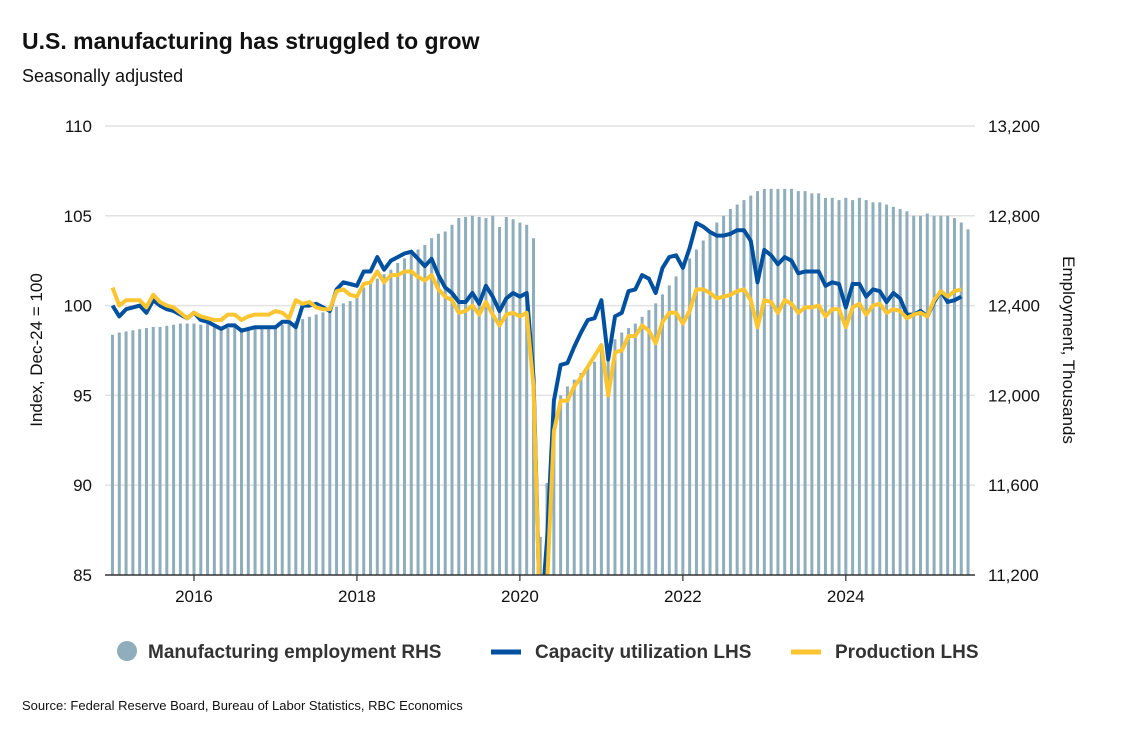 This screenshot has height=740, width=1140. What do you see at coordinates (78, 306) in the screenshot?
I see `left-tick-label: 100` at bounding box center [78, 306].